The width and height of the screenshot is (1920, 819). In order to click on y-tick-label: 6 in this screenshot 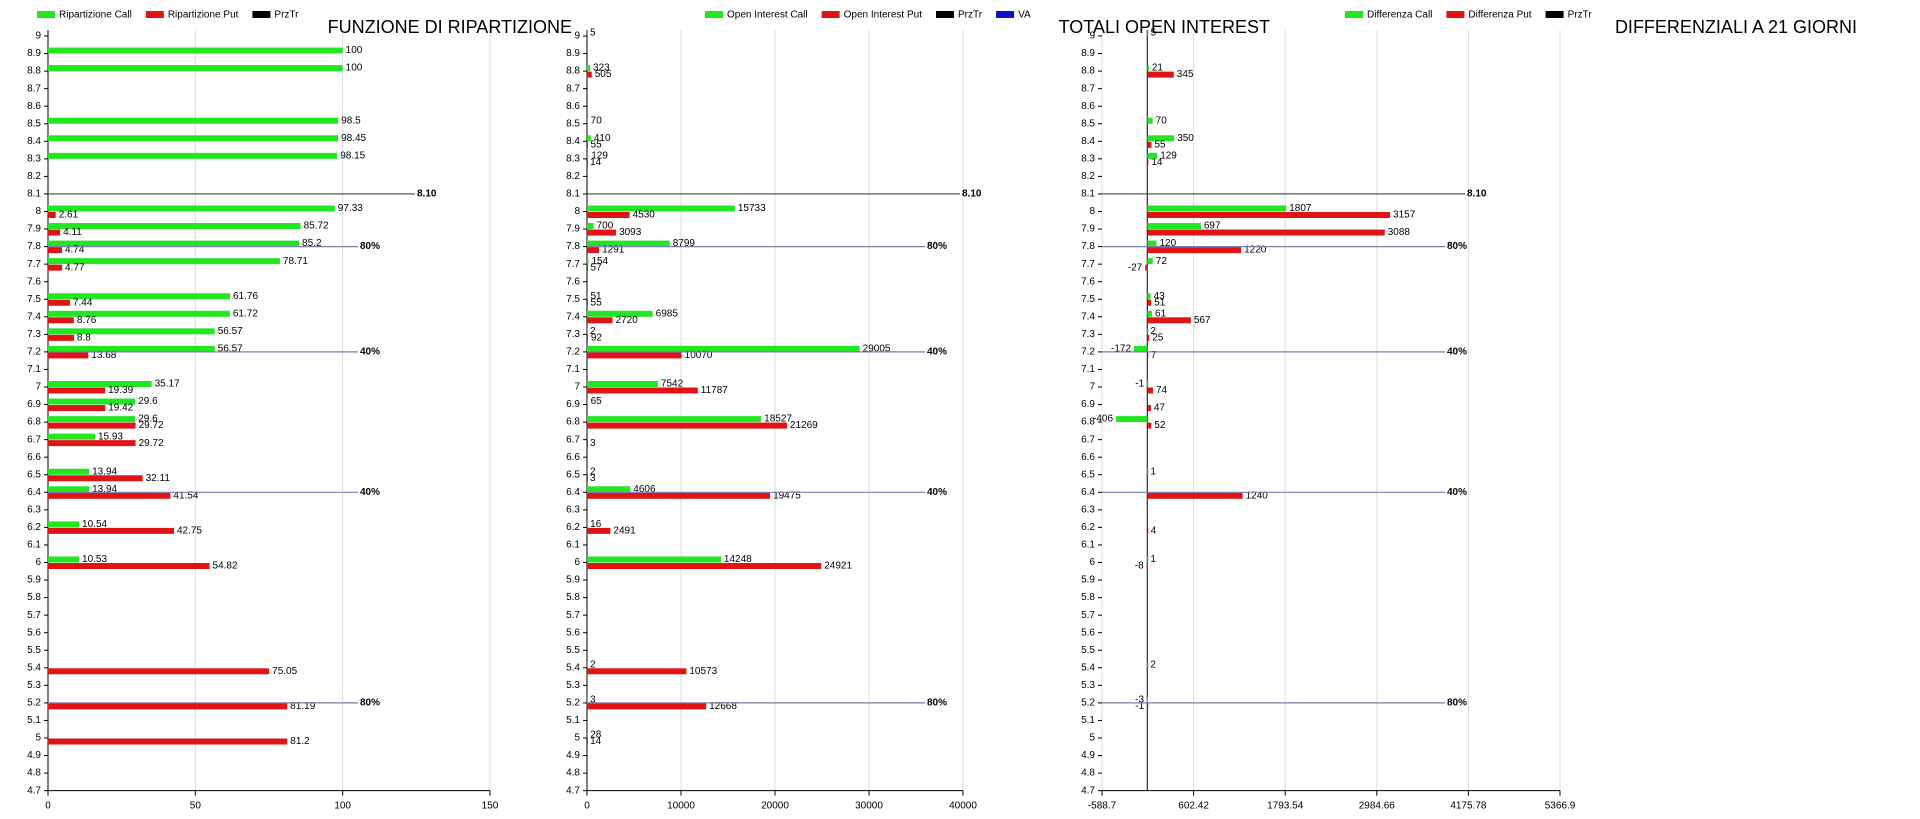, I will do `click(1092, 562)`.